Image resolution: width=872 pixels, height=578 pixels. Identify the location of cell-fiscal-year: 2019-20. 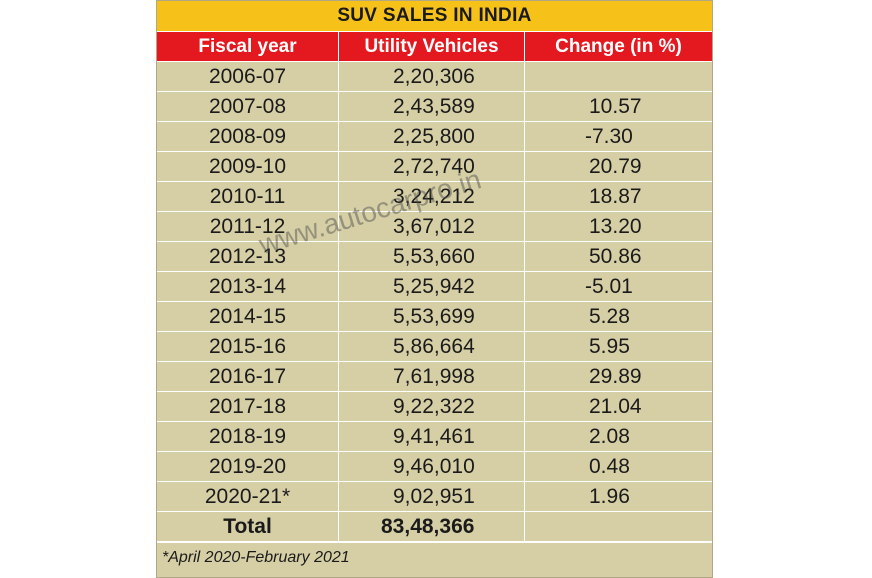
(248, 467).